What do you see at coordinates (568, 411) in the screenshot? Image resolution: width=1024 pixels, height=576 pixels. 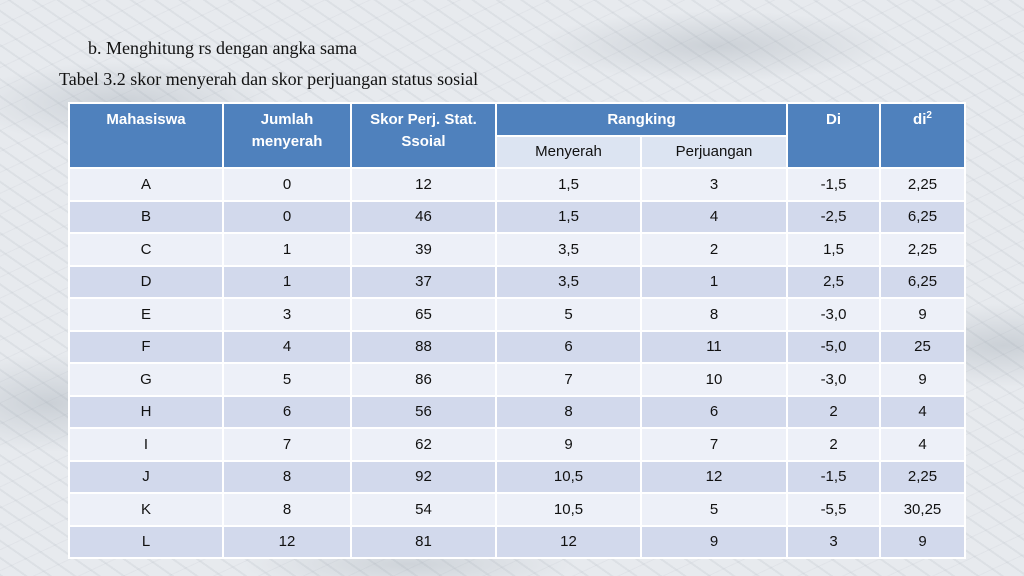 I see `cell-rank-menyerah: 8` at bounding box center [568, 411].